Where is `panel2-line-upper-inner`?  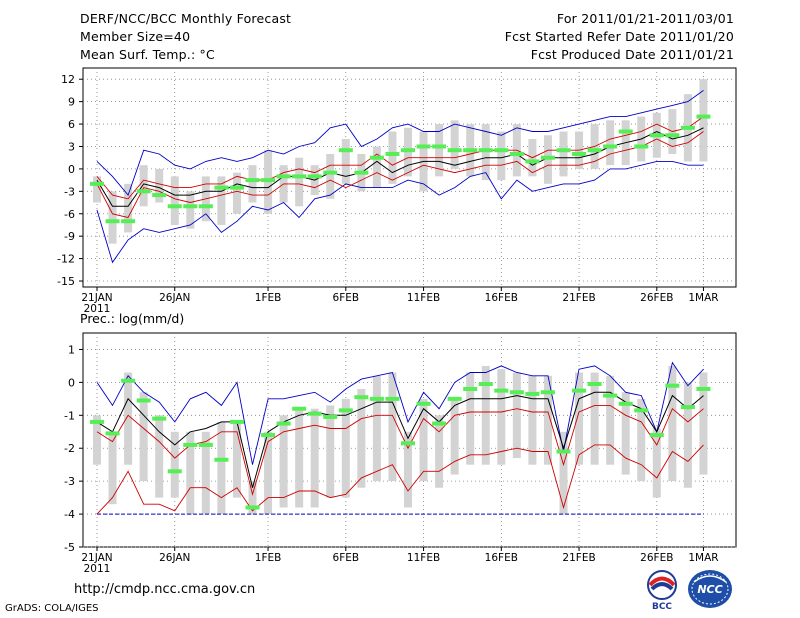 panel2-line-upper-inner is located at coordinates (400, 450).